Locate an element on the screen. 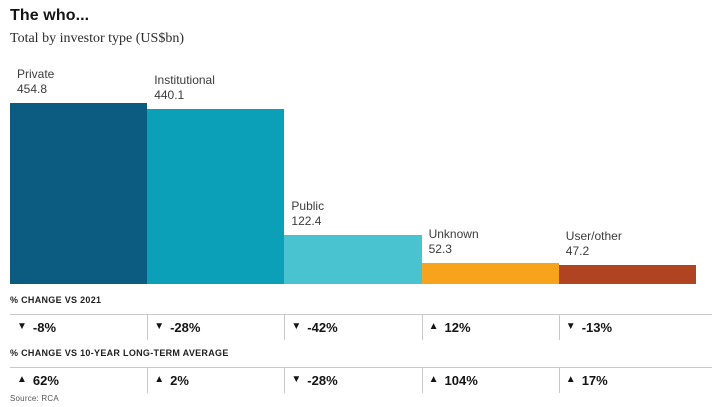  chart-subtitle: Total by investor type (US$bn) is located at coordinates (97, 38).